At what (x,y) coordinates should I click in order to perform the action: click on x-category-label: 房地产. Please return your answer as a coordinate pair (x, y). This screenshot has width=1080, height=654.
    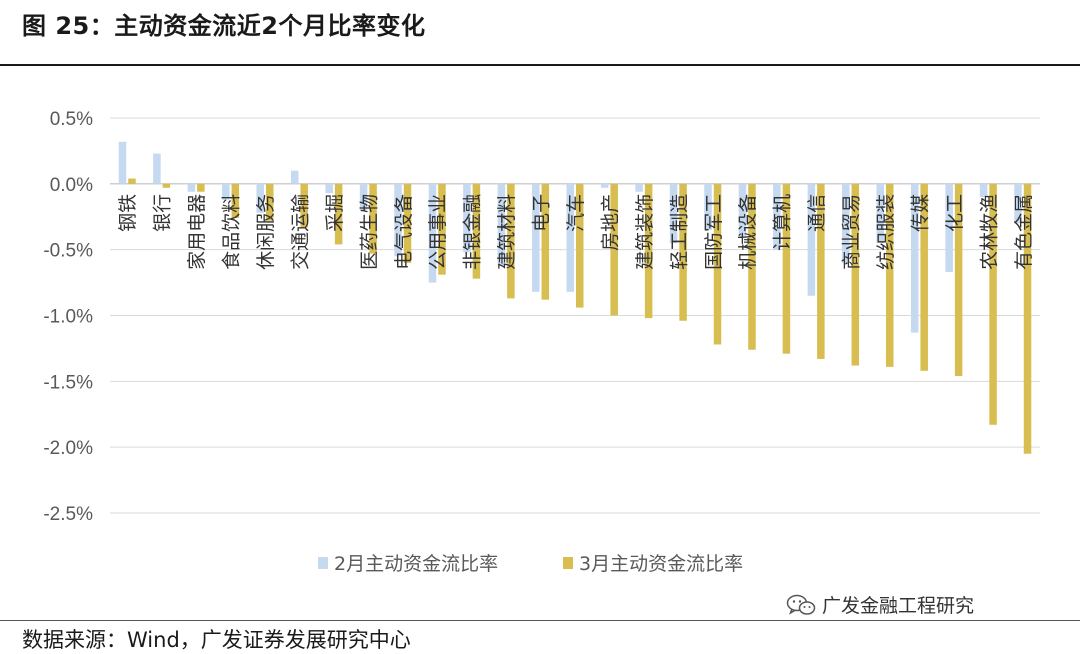
    Looking at the image, I should click on (610, 222).